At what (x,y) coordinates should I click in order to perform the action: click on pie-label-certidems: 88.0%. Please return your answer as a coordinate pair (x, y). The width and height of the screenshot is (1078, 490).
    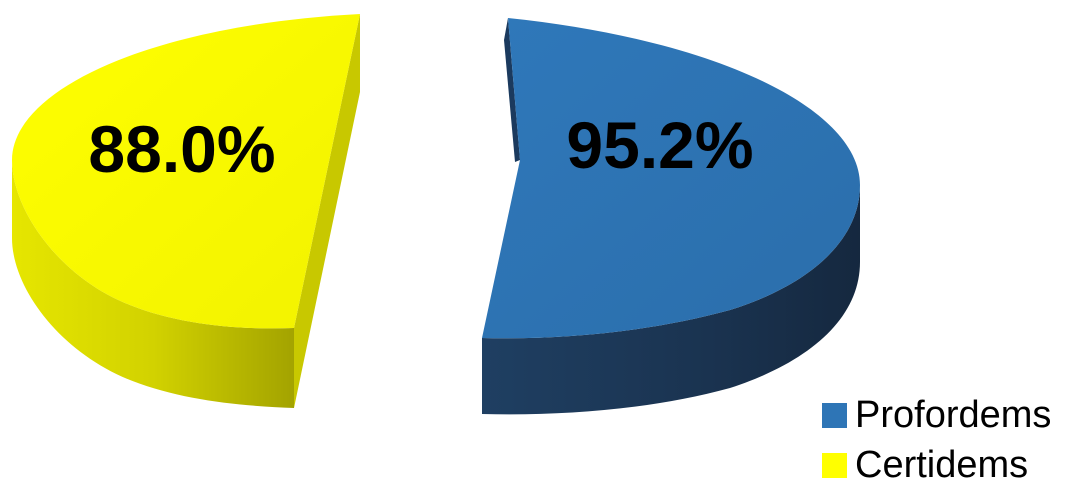
    Looking at the image, I should click on (181, 149).